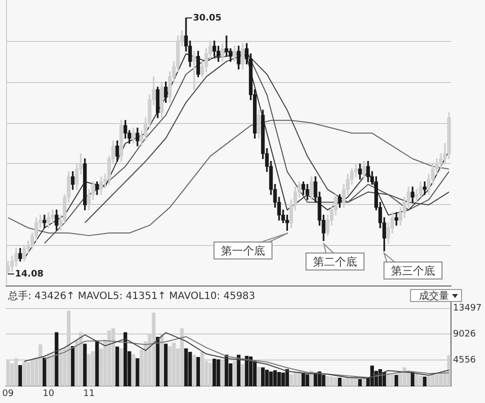 This screenshot has height=403, width=485. Describe the element at coordinates (413, 271) in the screenshot. I see `annotation: 第三个底` at that location.